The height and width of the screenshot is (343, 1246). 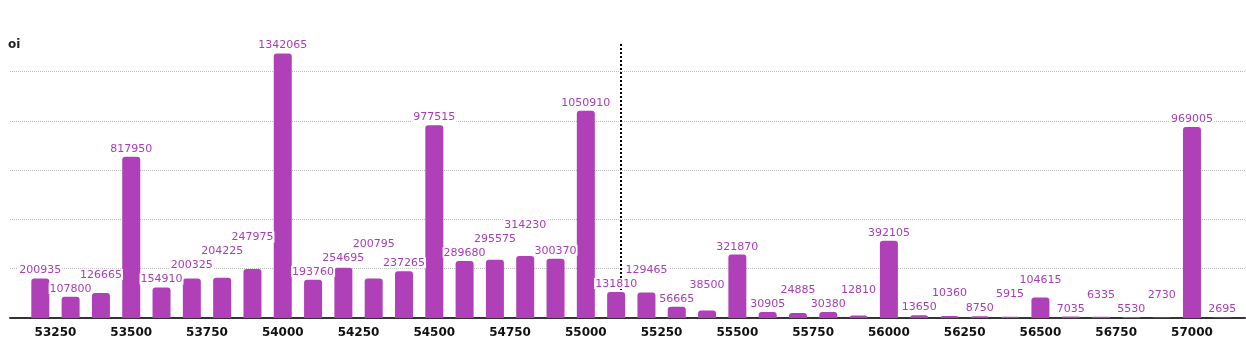 What do you see at coordinates (616, 284) in the screenshot?
I see `data-label: 131810` at bounding box center [616, 284].